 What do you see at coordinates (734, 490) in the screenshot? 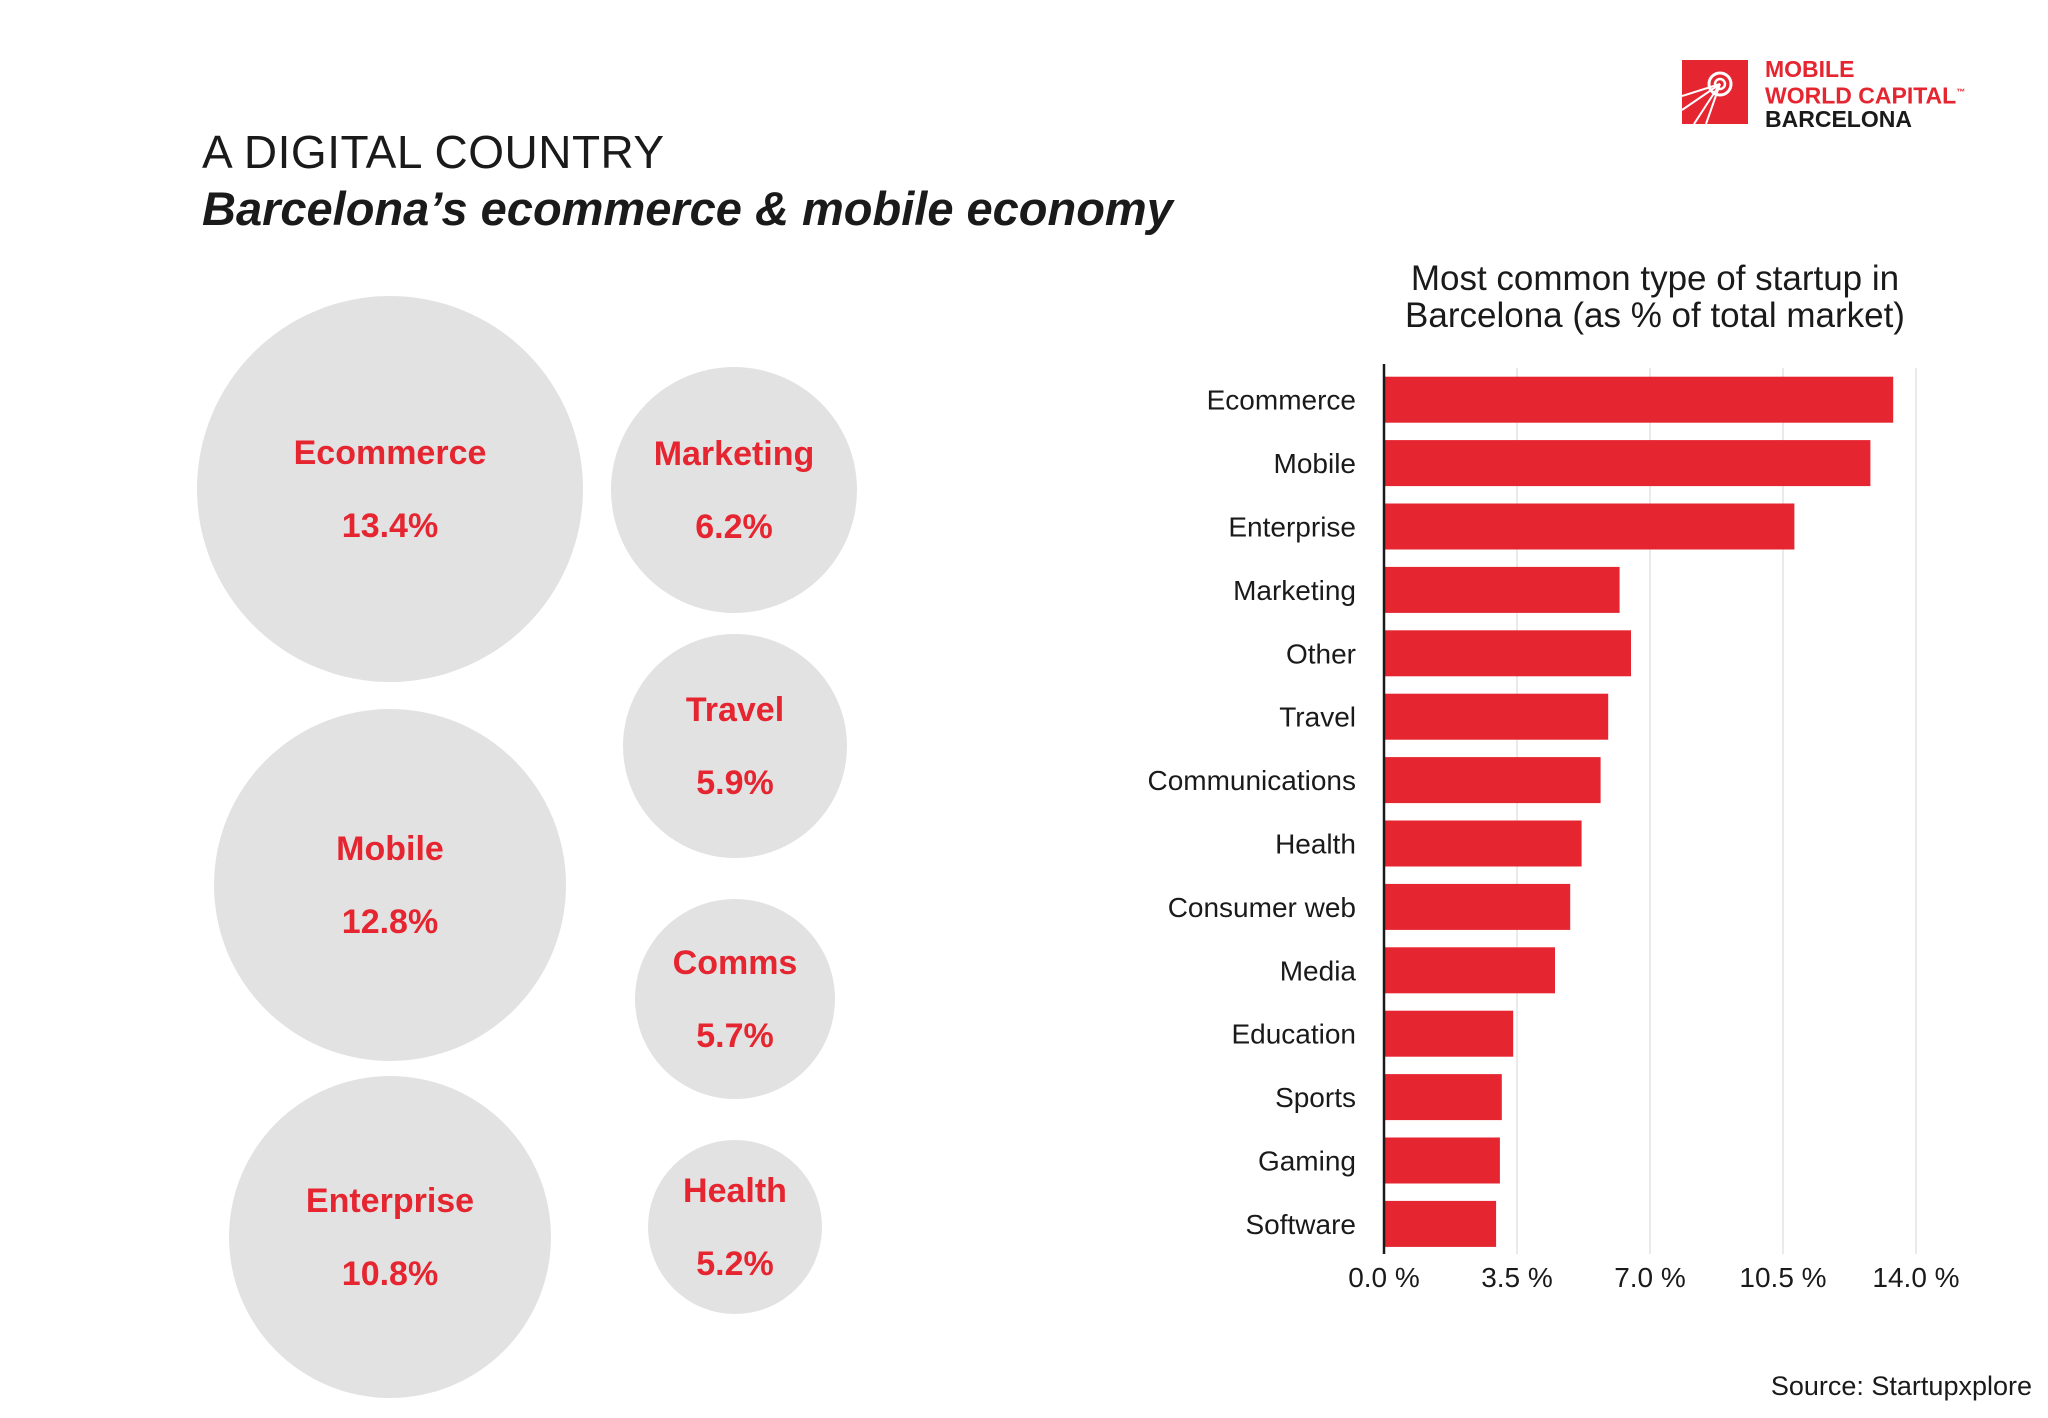
I see `bubble-marketing: Marketing 6.2%` at bounding box center [734, 490].